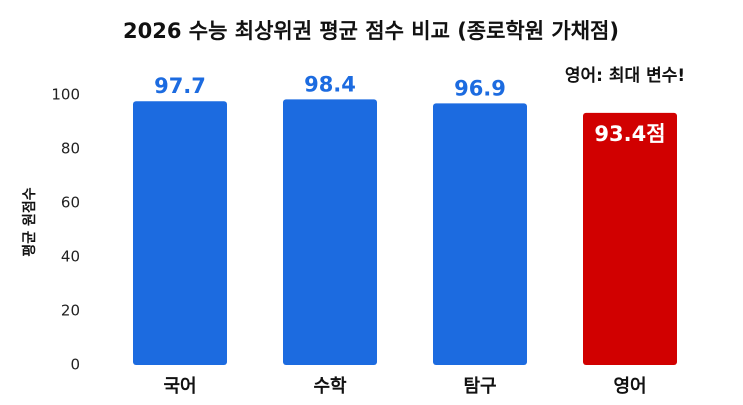 The width and height of the screenshot is (743, 405). Describe the element at coordinates (629, 386) in the screenshot. I see `x-tick-label: 영어` at that location.